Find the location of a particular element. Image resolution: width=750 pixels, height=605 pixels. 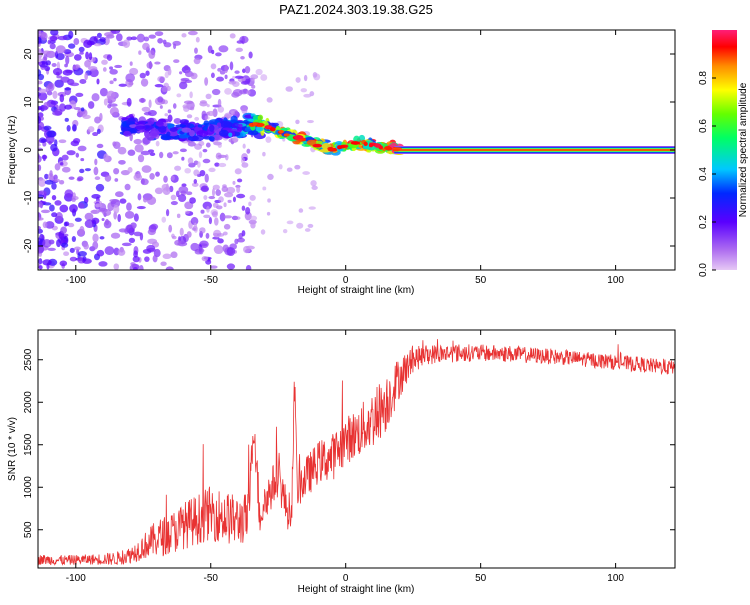

spectrogram-xtick-label: 100 is located at coordinates (615, 280).